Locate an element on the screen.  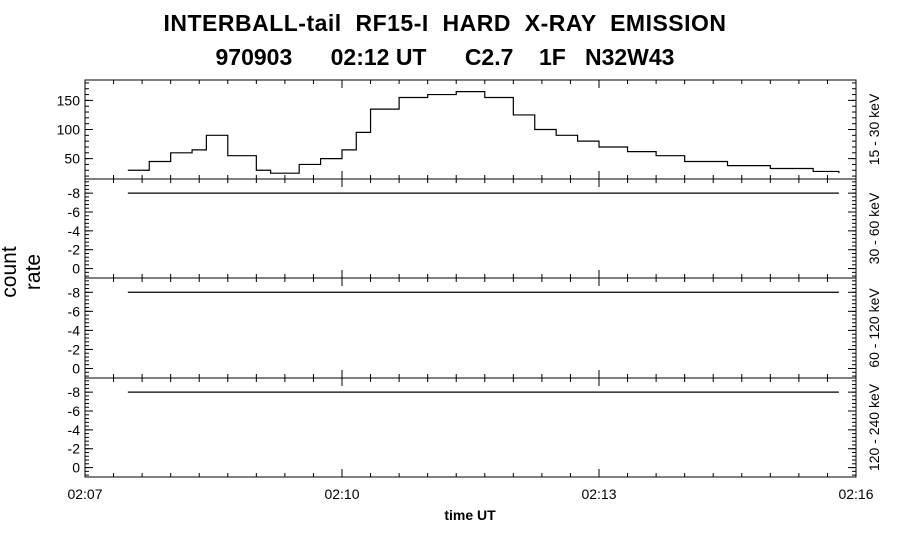
x-tick-label: 02:10 is located at coordinates (341, 494).